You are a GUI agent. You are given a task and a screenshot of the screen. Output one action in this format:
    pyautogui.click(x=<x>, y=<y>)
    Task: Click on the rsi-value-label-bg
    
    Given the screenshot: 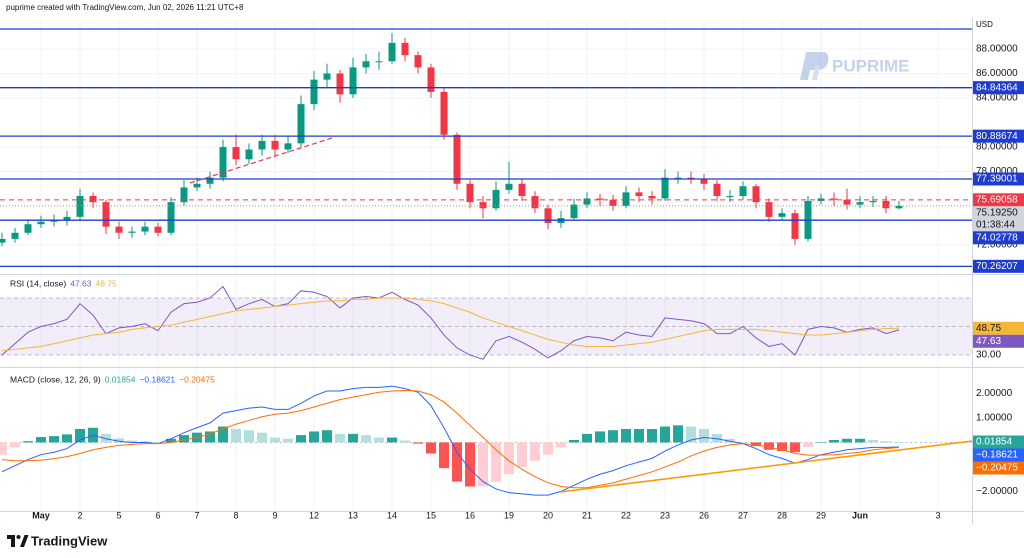 What is the action you would take?
    pyautogui.click(x=998, y=328)
    